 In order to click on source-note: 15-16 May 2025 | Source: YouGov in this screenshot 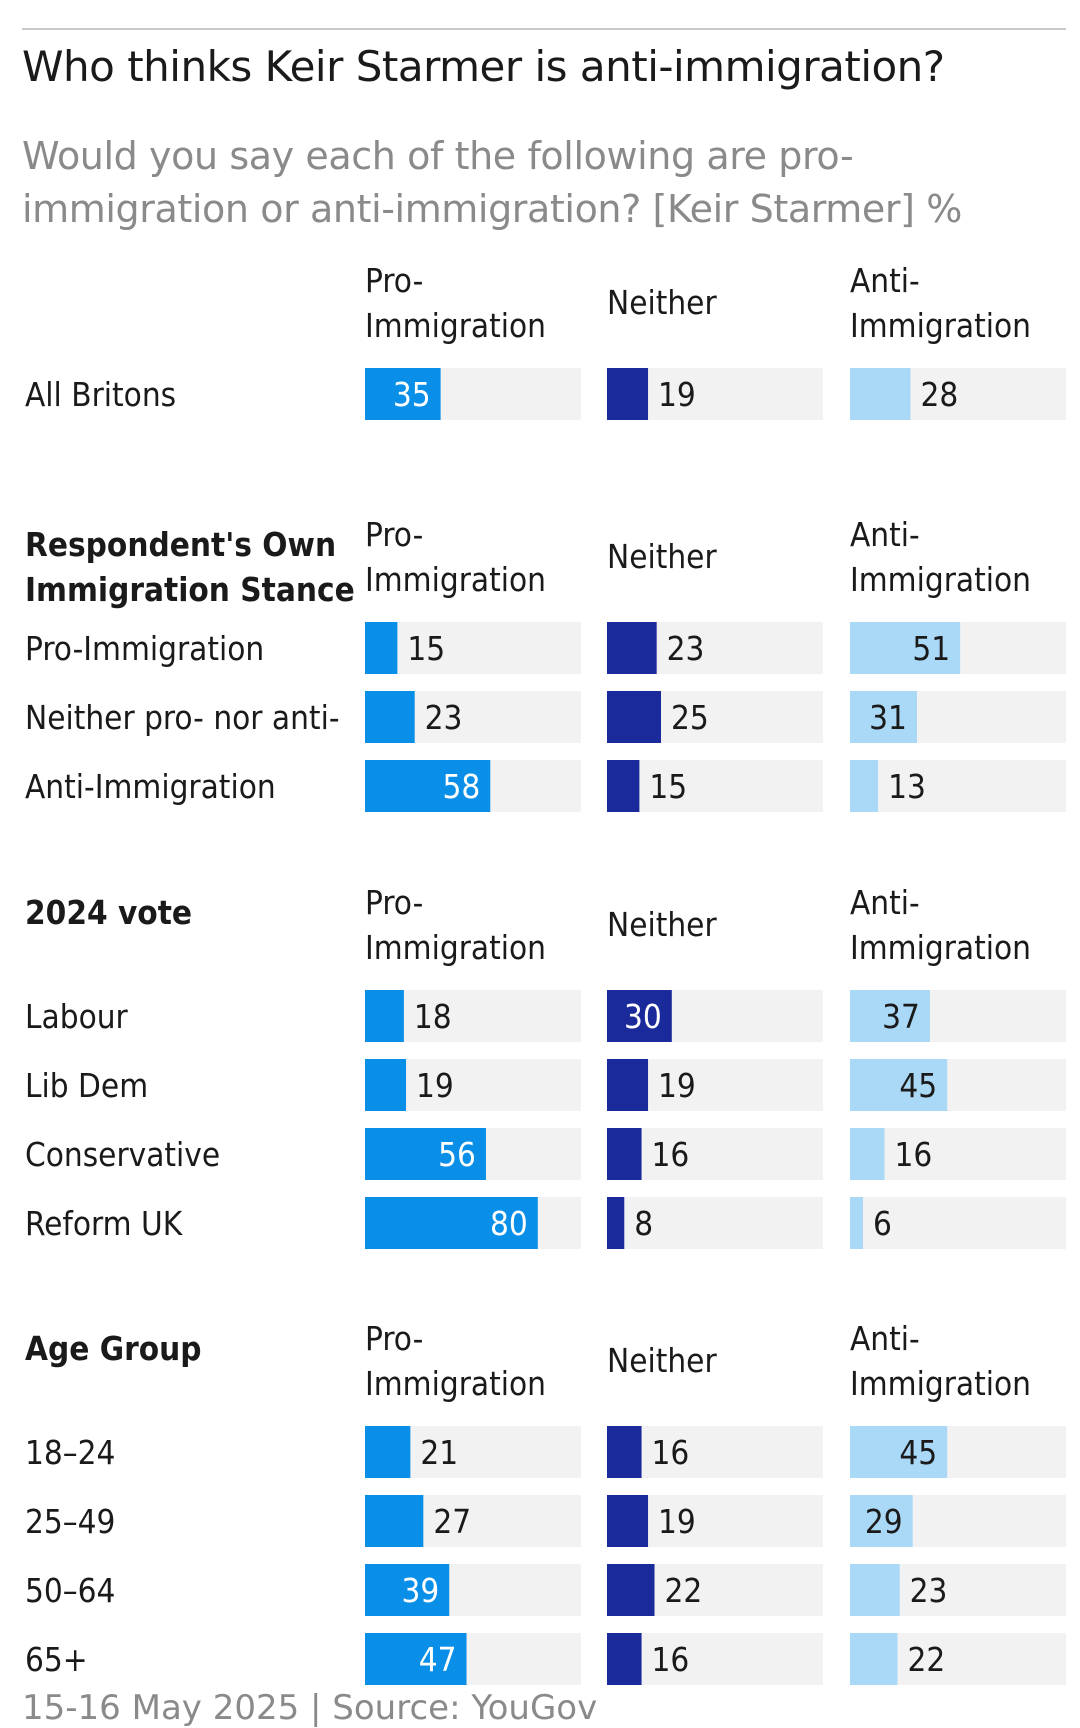, I will do `click(310, 1708)`.